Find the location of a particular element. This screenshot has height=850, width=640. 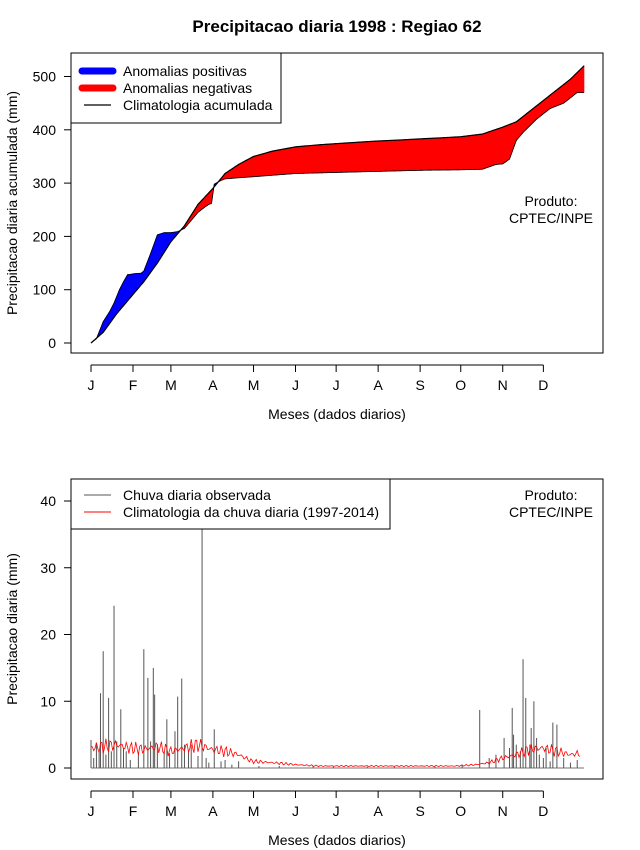

legend-label-observed: Chuva diaria observada is located at coordinates (197, 495).